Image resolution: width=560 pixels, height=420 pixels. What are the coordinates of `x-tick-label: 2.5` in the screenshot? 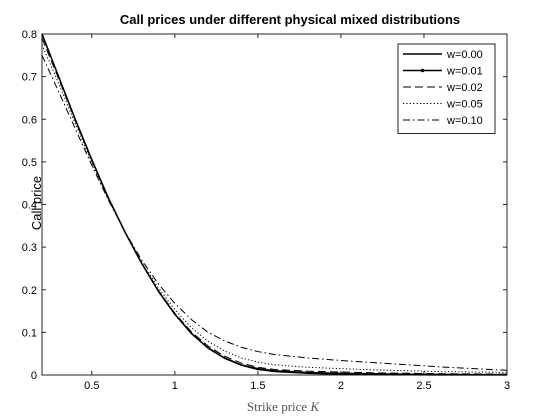 It's located at (423, 386).